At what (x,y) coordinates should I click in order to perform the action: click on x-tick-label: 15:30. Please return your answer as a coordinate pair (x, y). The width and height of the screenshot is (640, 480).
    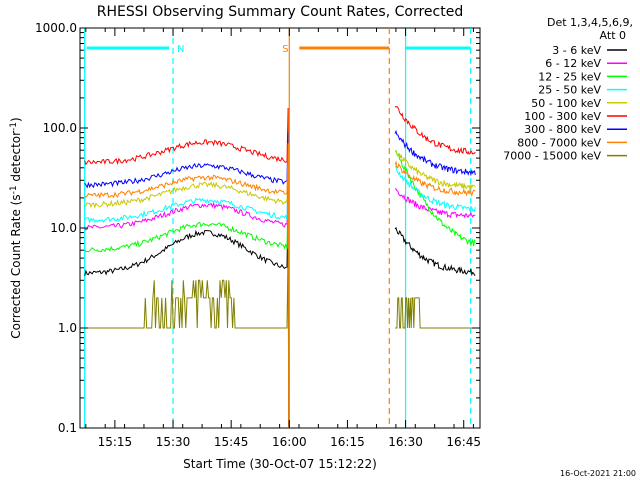
    Looking at the image, I should click on (173, 442).